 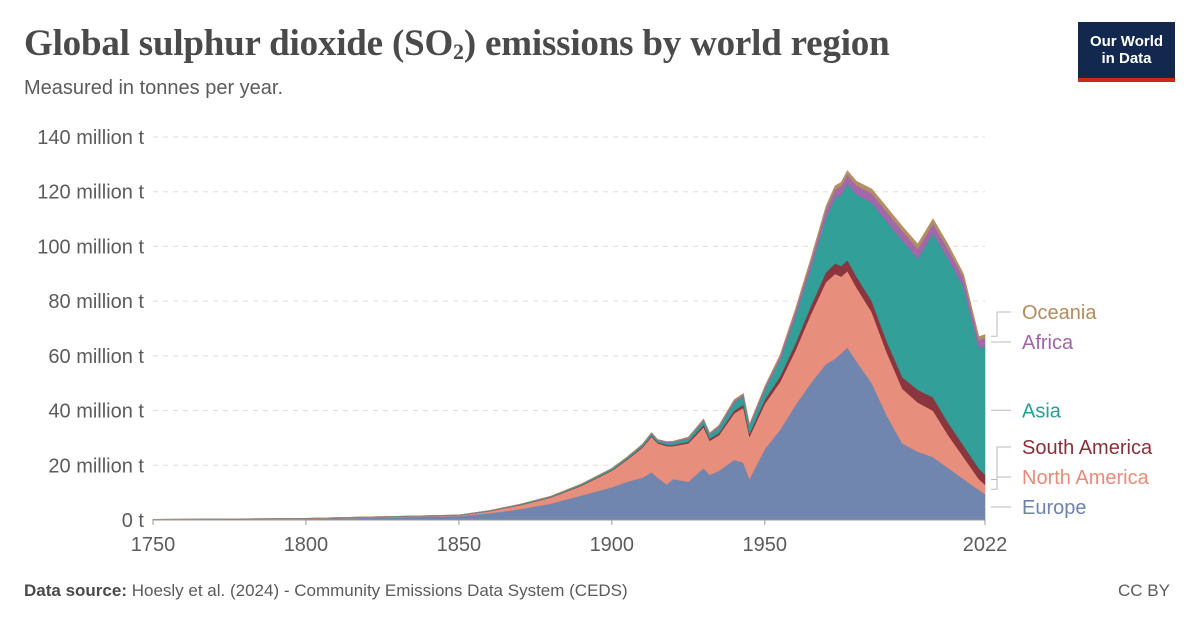 What do you see at coordinates (1144, 590) in the screenshot?
I see `license-link: CC BY` at bounding box center [1144, 590].